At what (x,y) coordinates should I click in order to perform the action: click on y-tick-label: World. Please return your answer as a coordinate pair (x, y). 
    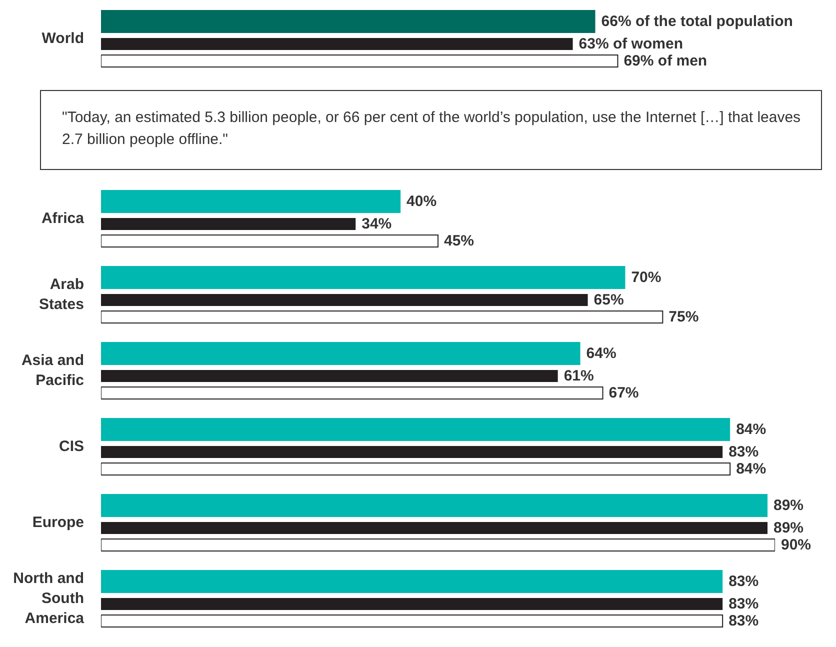
    Looking at the image, I should click on (63, 38).